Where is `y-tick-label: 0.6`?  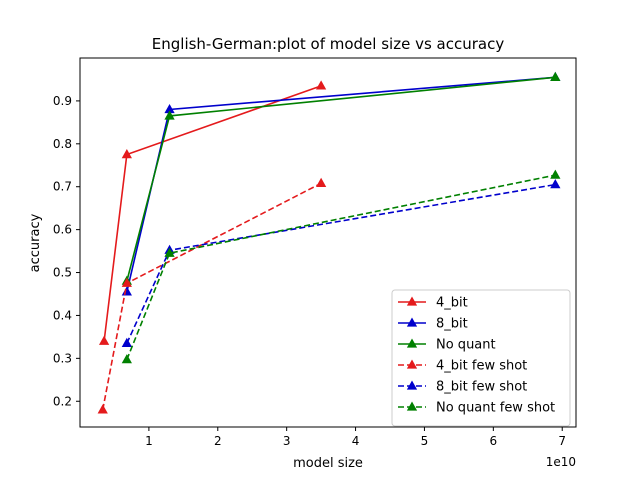
y-tick-label: 0.6 is located at coordinates (62, 230).